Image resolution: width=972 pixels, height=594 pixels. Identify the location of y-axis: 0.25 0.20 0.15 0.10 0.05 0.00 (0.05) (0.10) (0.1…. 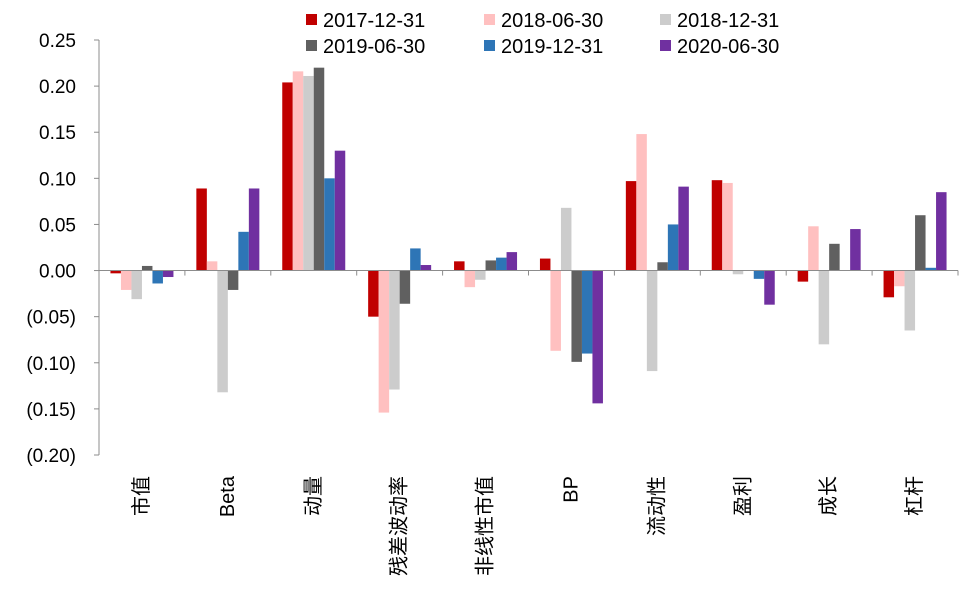
(63, 249).